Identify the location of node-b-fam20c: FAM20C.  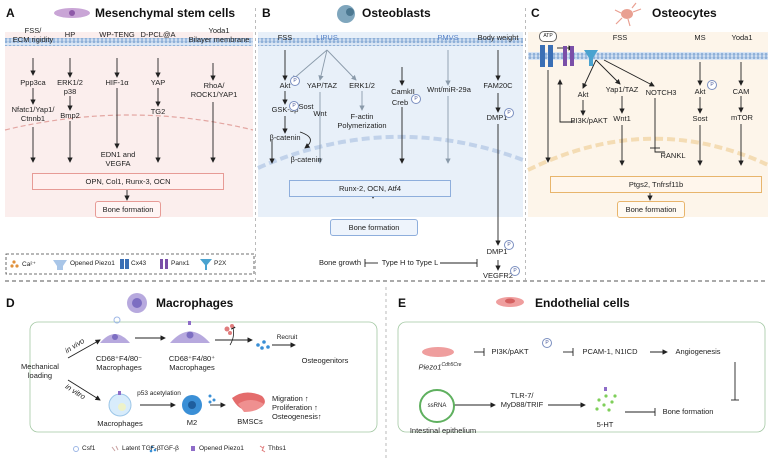
(498, 85).